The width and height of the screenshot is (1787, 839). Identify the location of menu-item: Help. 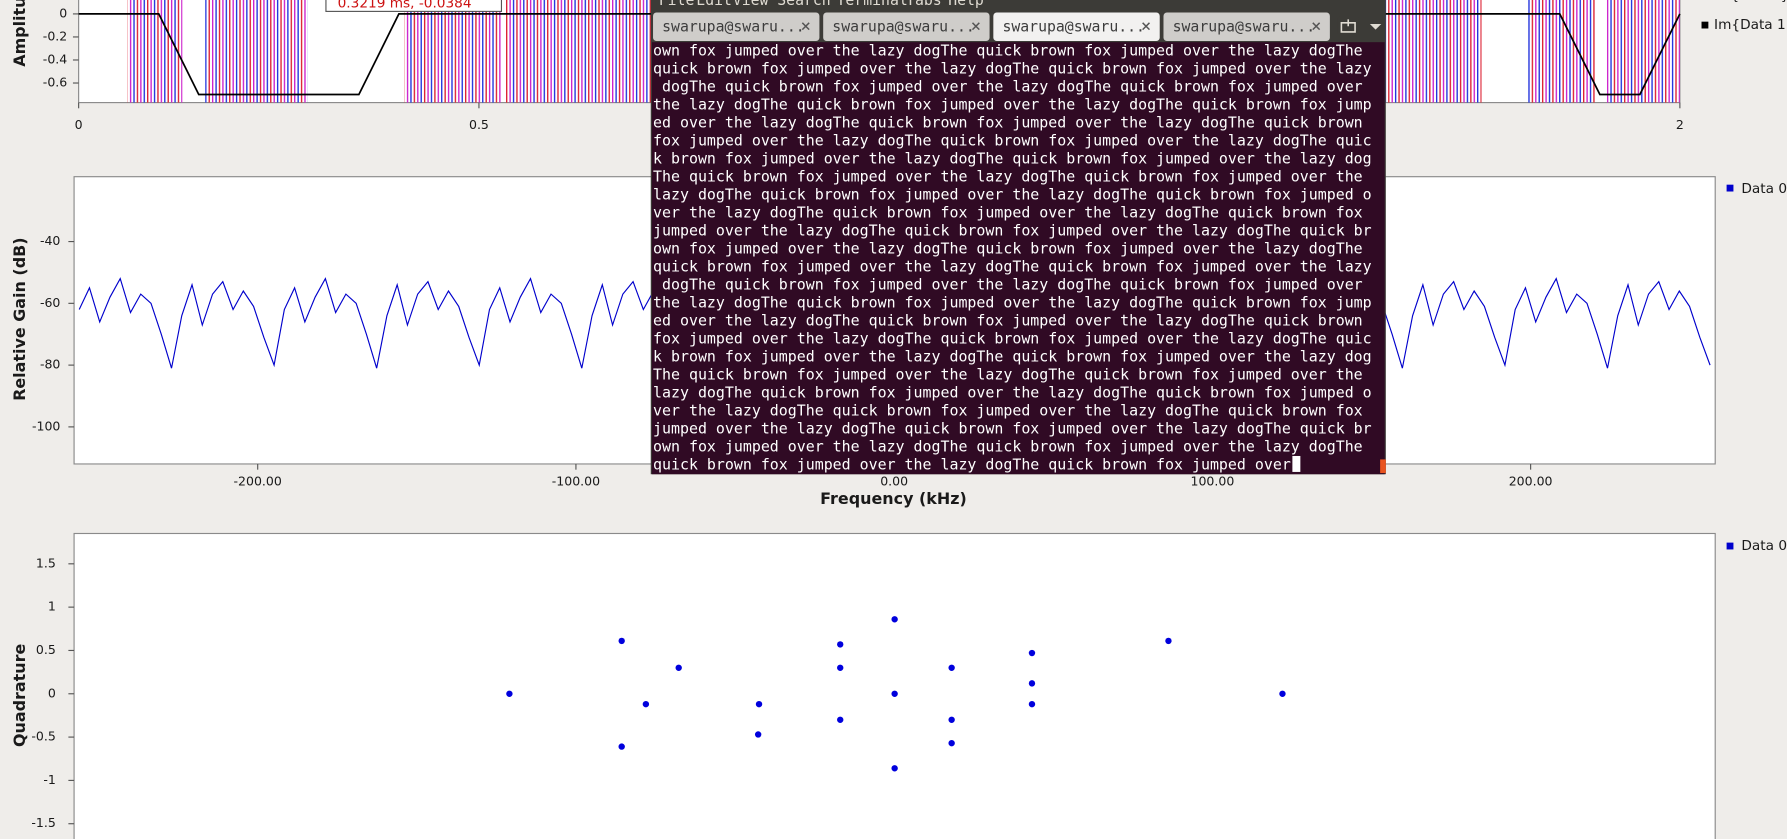
(966, 4).